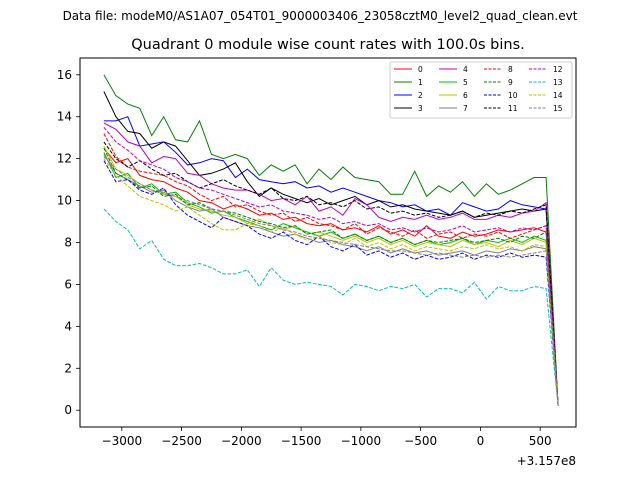  What do you see at coordinates (558, 95) in the screenshot?
I see `legend-label-14: 14` at bounding box center [558, 95].